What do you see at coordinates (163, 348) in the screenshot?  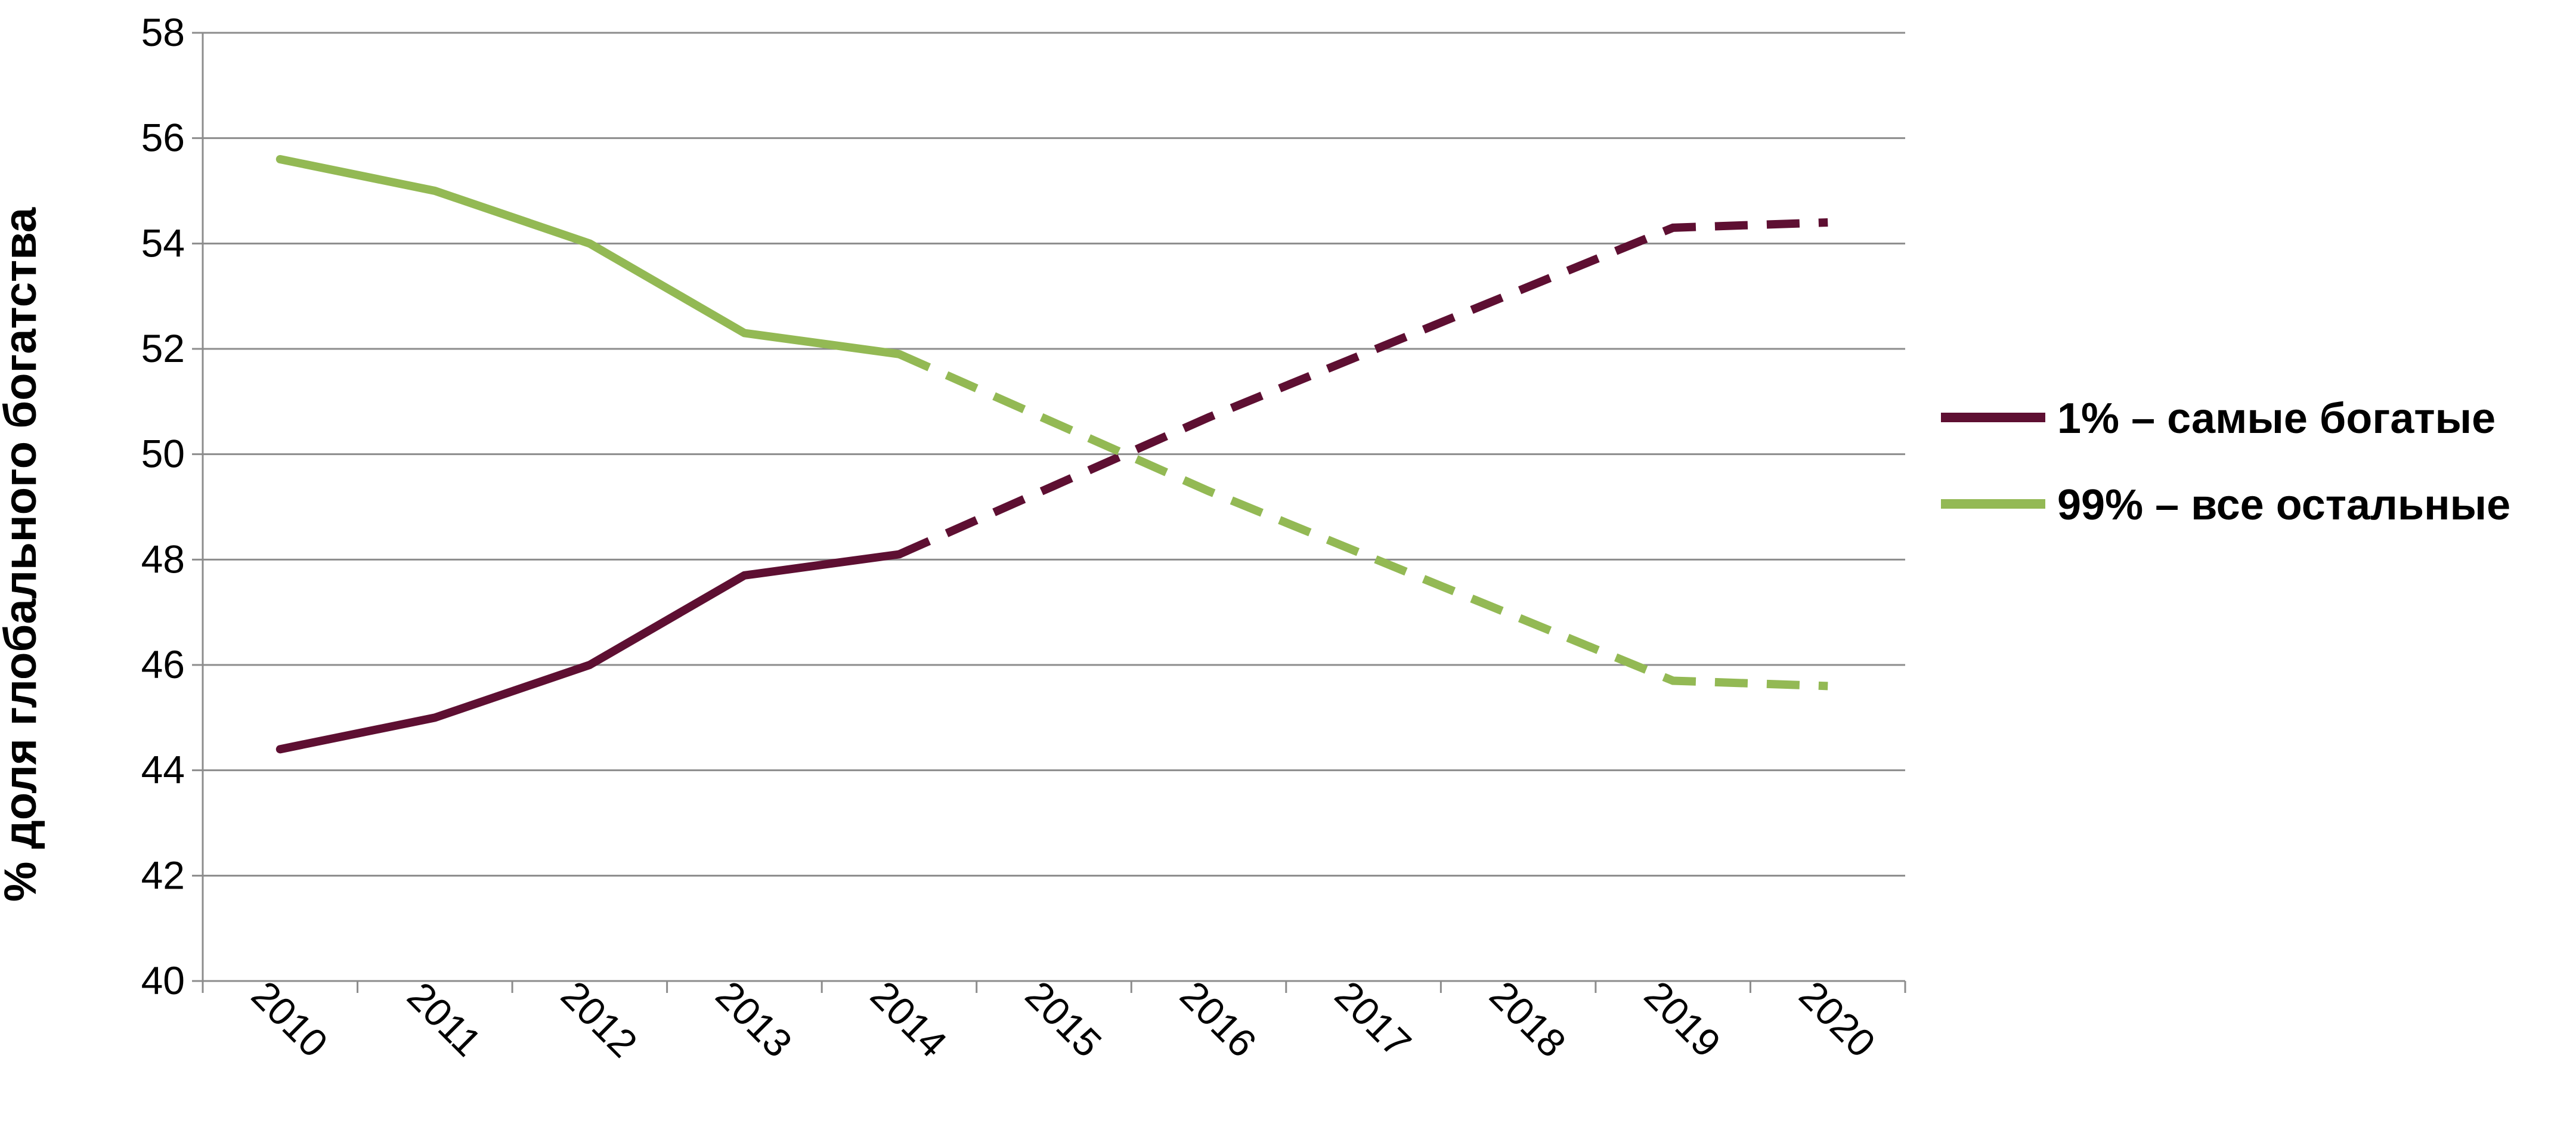 I see `y-tick-label-52: 52` at bounding box center [163, 348].